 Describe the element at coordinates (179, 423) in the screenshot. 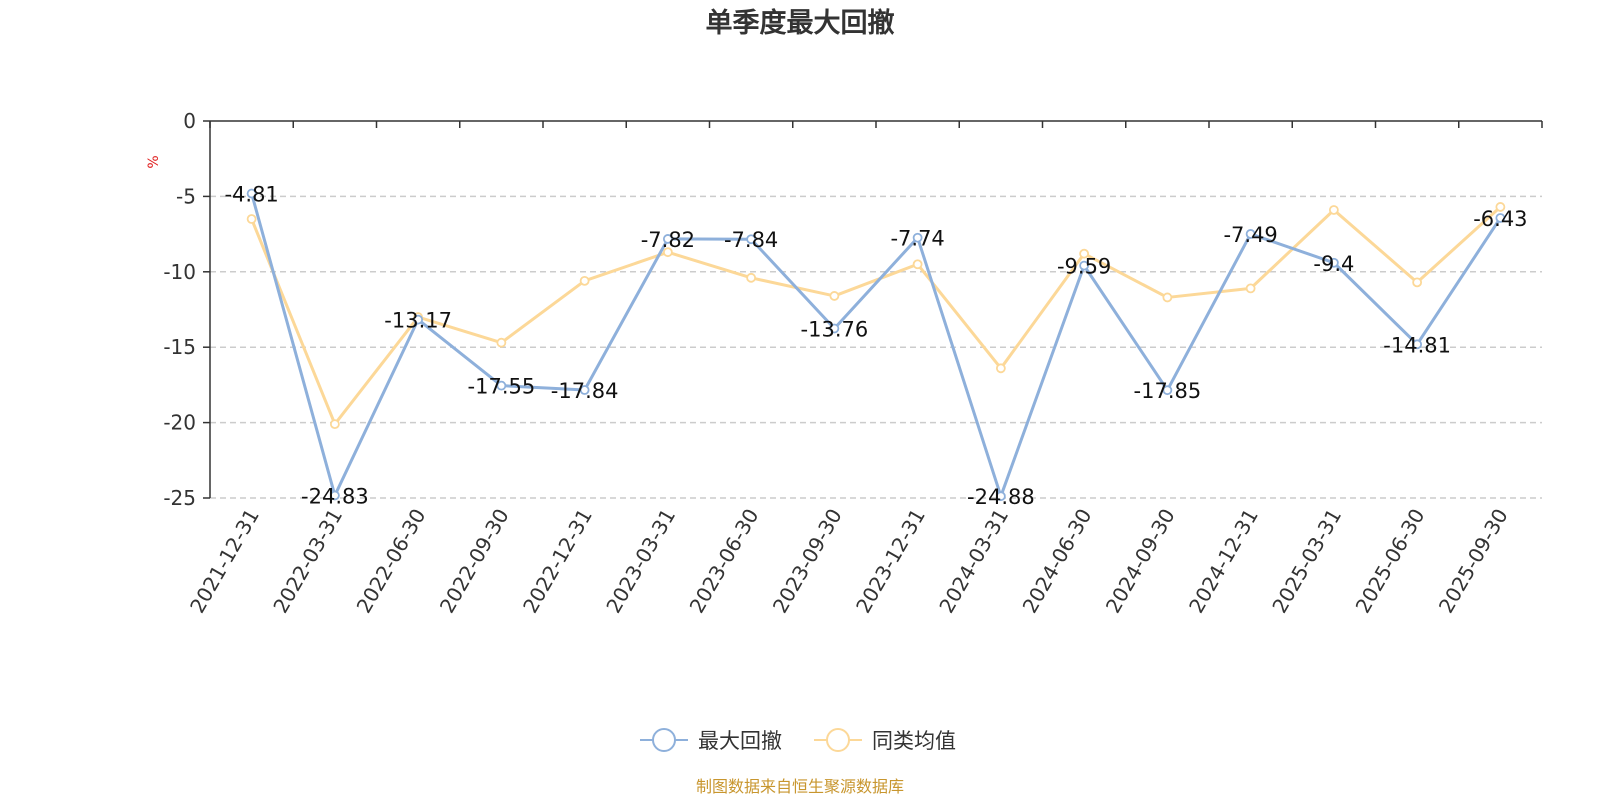

I see `y-tick-label: -20` at that location.